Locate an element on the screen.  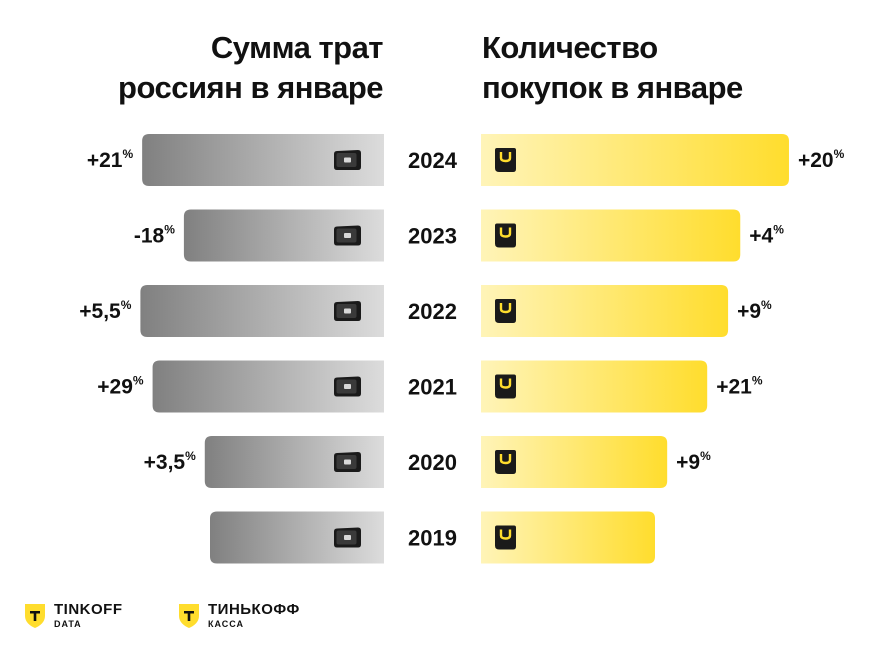
tinkoff-data-sub: DATA is located at coordinates (68, 624).